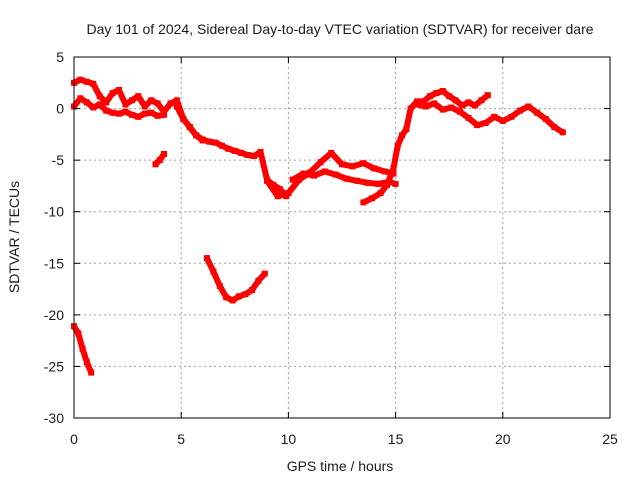 Image resolution: width=640 pixels, height=480 pixels. What do you see at coordinates (503, 439) in the screenshot?
I see `x-tick-label-20: 20` at bounding box center [503, 439].